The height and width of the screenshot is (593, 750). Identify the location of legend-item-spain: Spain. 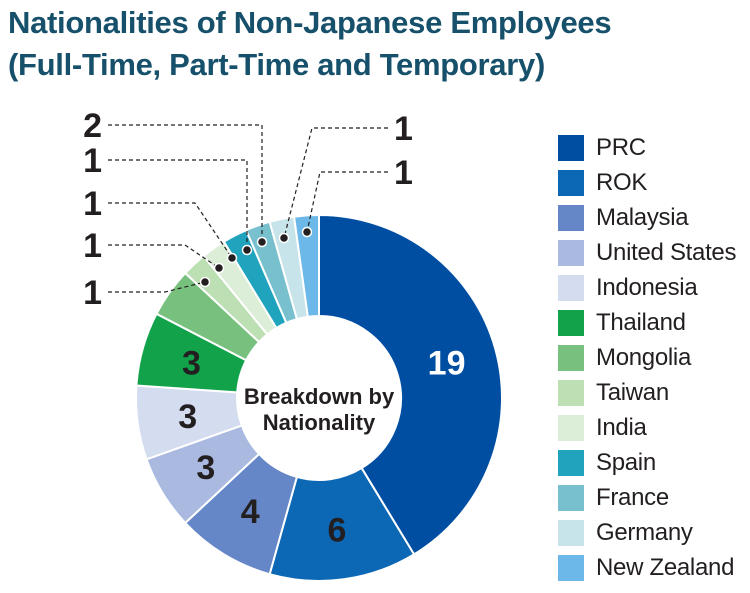
(647, 462).